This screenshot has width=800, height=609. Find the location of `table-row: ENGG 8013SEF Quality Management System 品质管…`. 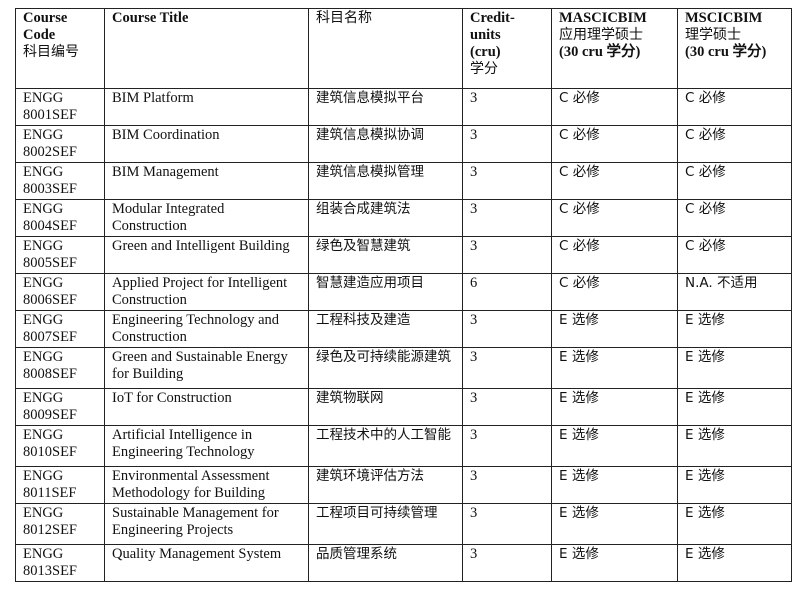

table-row: ENGG 8013SEF Quality Management System 品质管… is located at coordinates (403, 563).